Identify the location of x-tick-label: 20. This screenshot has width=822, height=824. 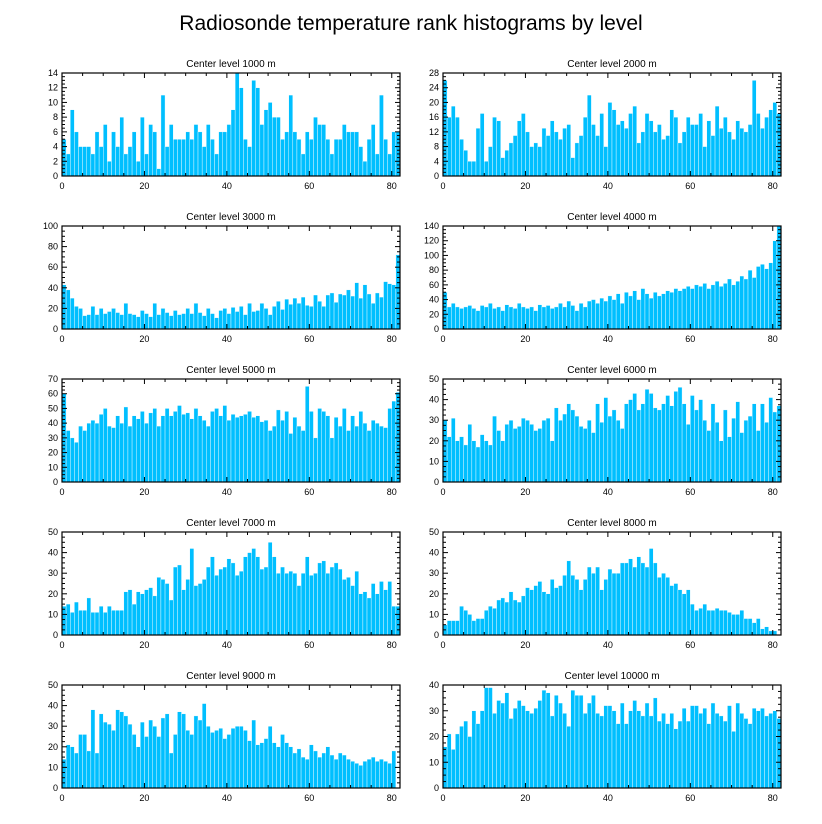
(144, 492).